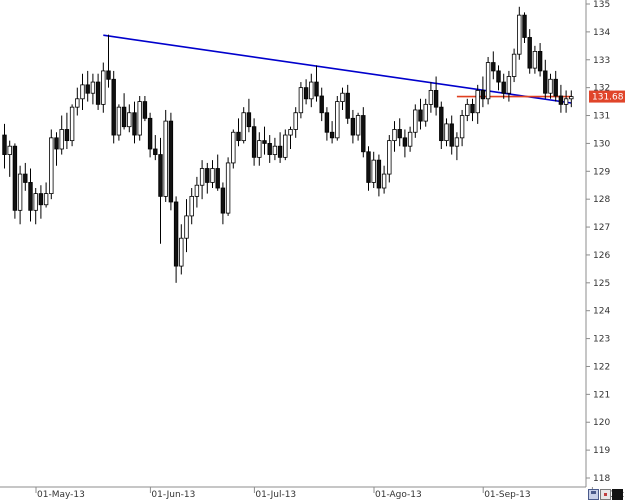 This screenshot has height=500, width=625. I want to click on close-icon, so click(617, 494).